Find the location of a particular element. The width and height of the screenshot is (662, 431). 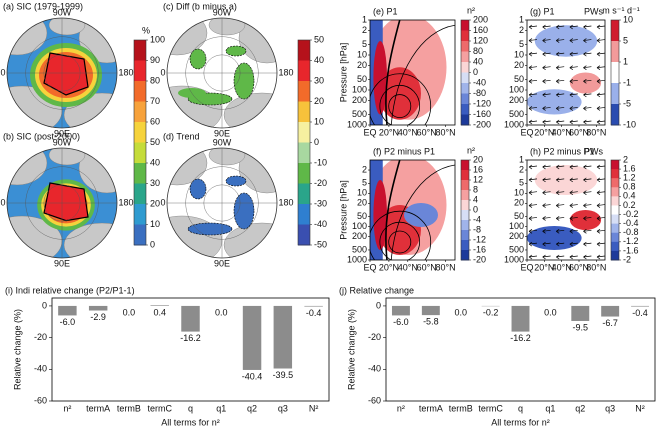

colorbar-tick-label: 30 is located at coordinates (155, 183).